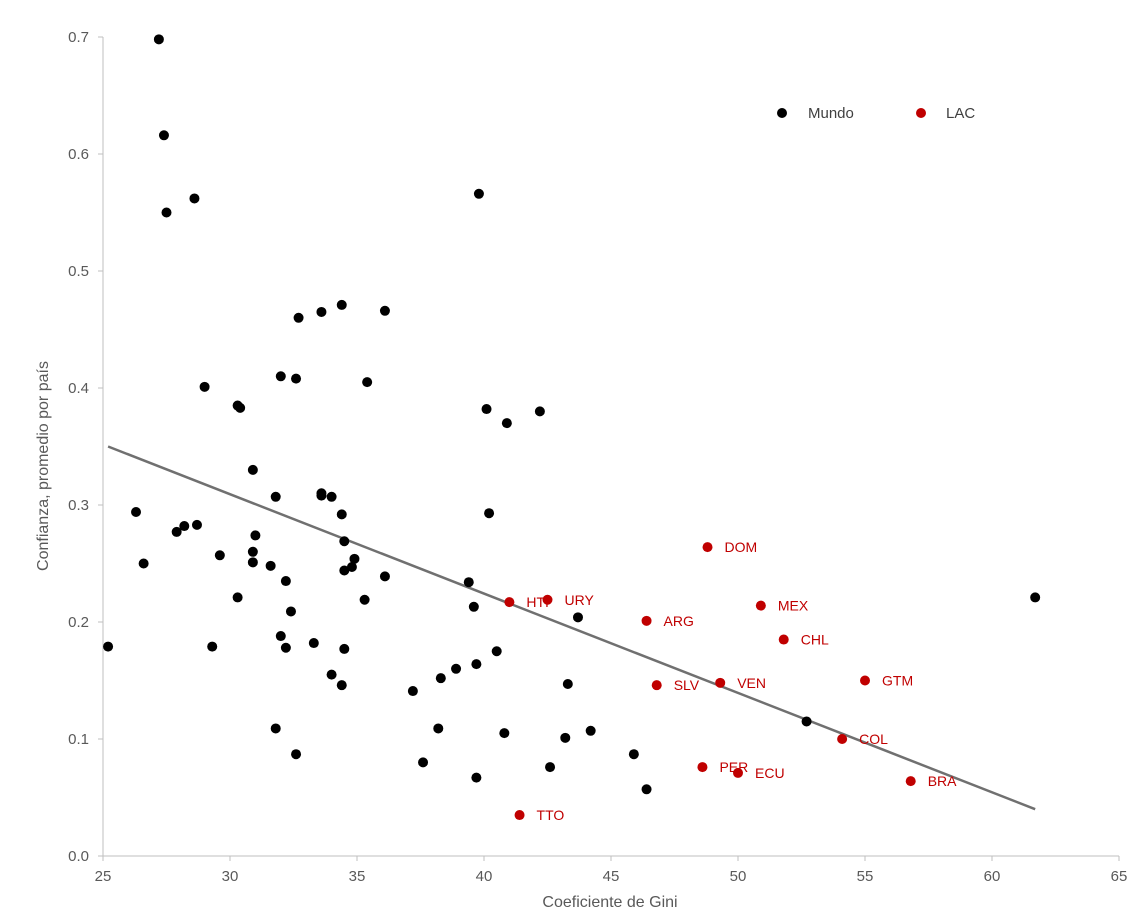 The height and width of the screenshot is (917, 1141). What do you see at coordinates (78, 505) in the screenshot?
I see `y-tick-label: 0.3` at bounding box center [78, 505].